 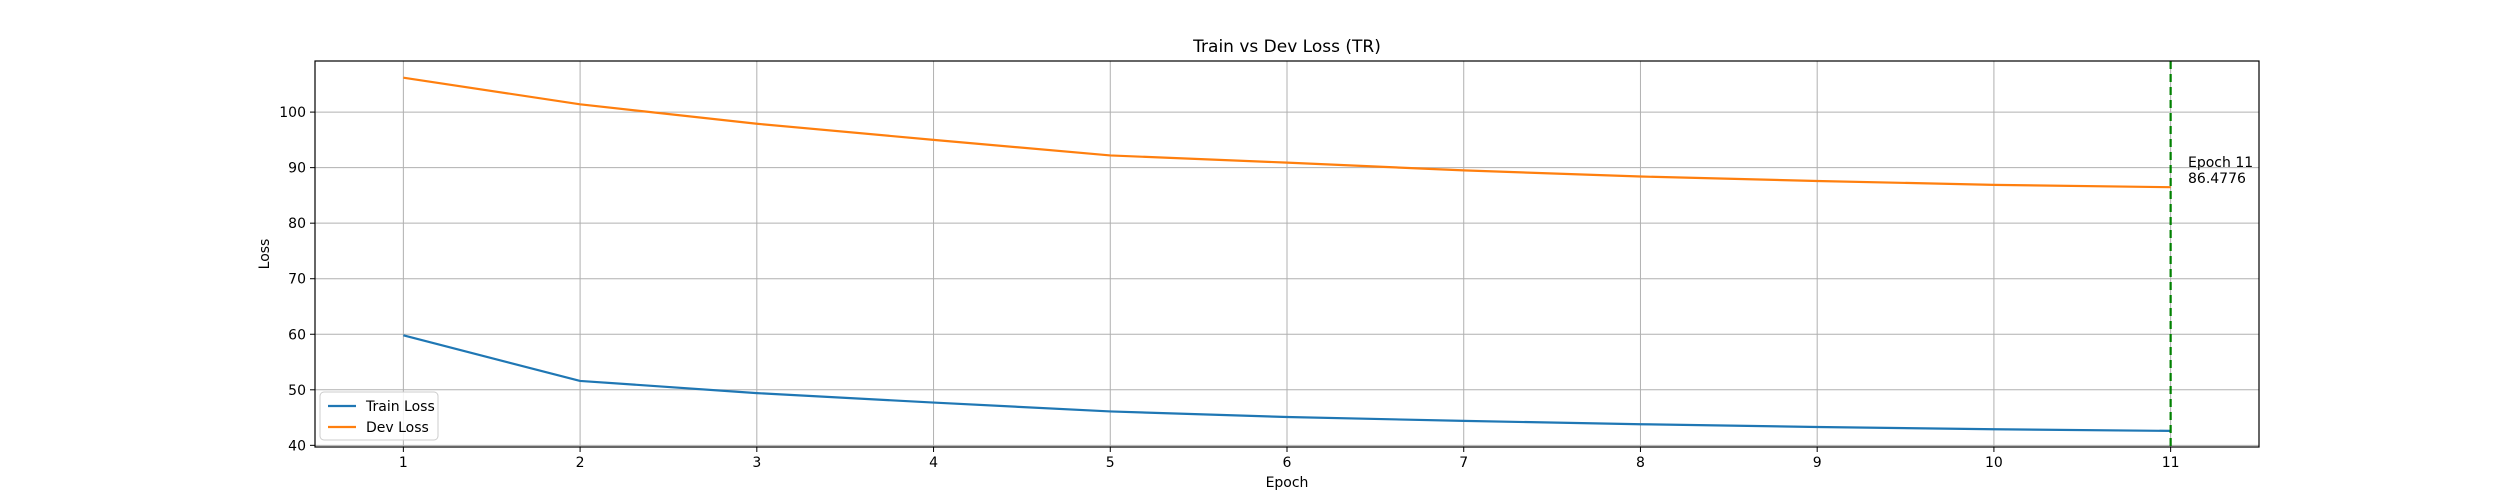 I want to click on x-tick-label: 9, so click(x=1817, y=463).